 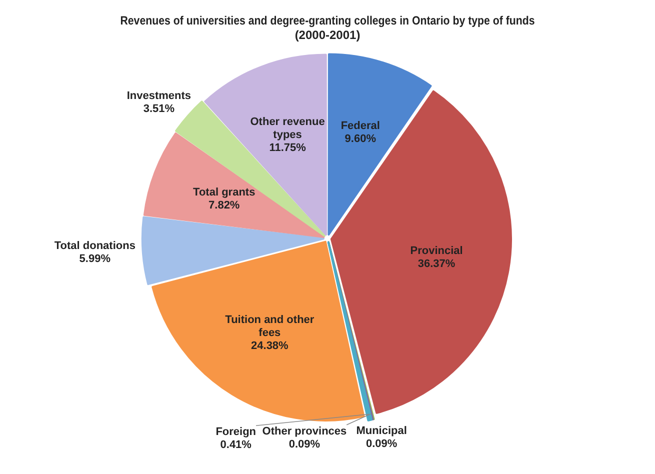 What do you see at coordinates (287, 148) in the screenshot?
I see `data-label: 11.75%` at bounding box center [287, 148].